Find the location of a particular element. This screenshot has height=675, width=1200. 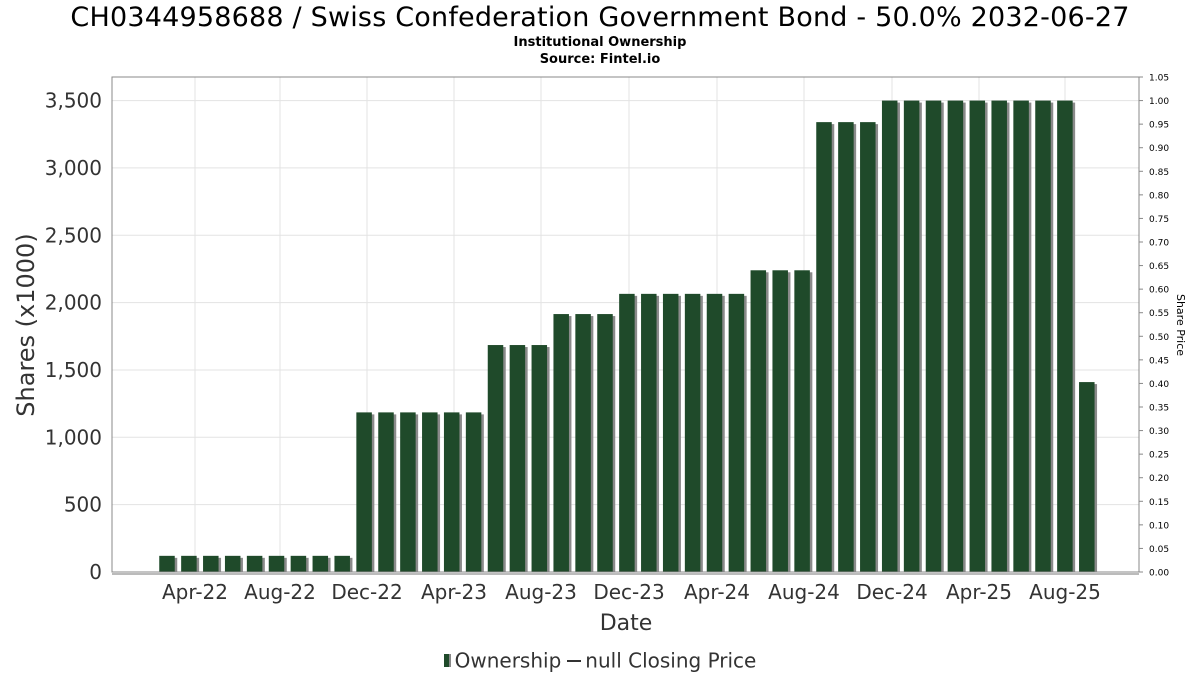

y2-axis-label: Share Price is located at coordinates (1180, 325).